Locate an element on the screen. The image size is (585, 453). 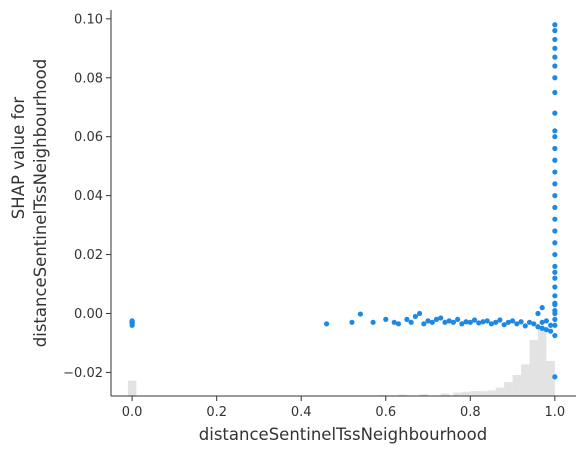
y-tick-label: 0.04 is located at coordinates (88, 196).